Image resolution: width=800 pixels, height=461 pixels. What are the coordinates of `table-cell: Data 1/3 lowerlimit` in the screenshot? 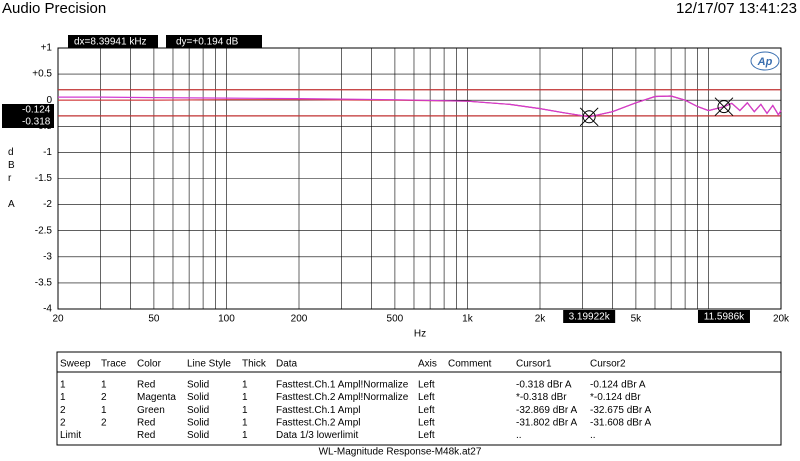 It's located at (317, 435).